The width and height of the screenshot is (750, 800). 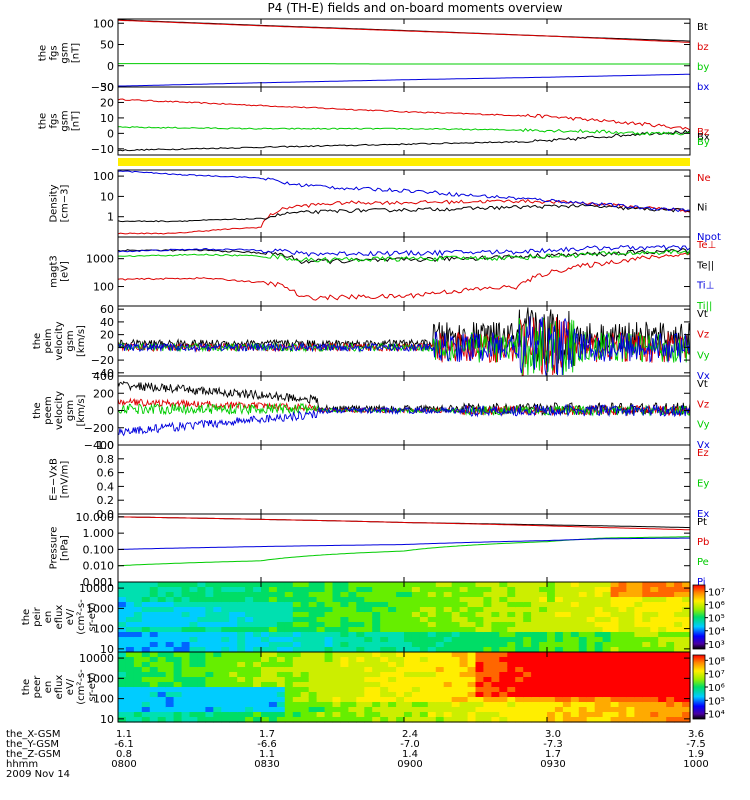 What do you see at coordinates (410, 754) in the screenshot?
I see `ephemeris-value: 1.4` at bounding box center [410, 754].